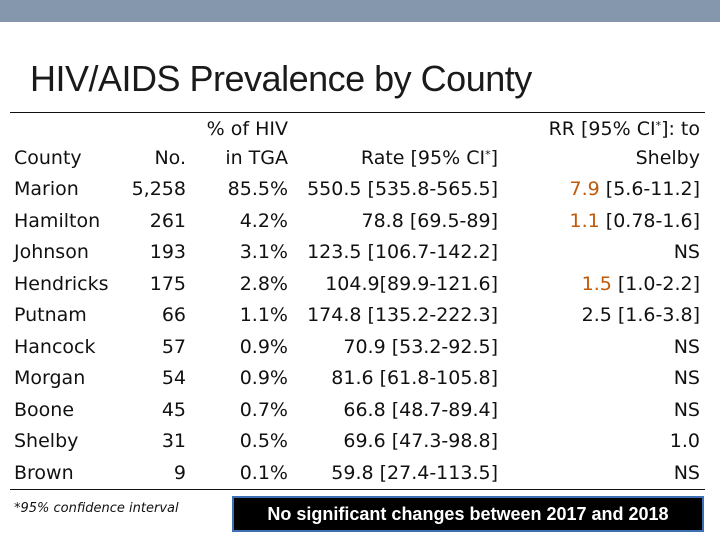 Image resolution: width=720 pixels, height=540 pixels. What do you see at coordinates (256, 158) in the screenshot?
I see `header-percent-line2: in TGA` at bounding box center [256, 158].